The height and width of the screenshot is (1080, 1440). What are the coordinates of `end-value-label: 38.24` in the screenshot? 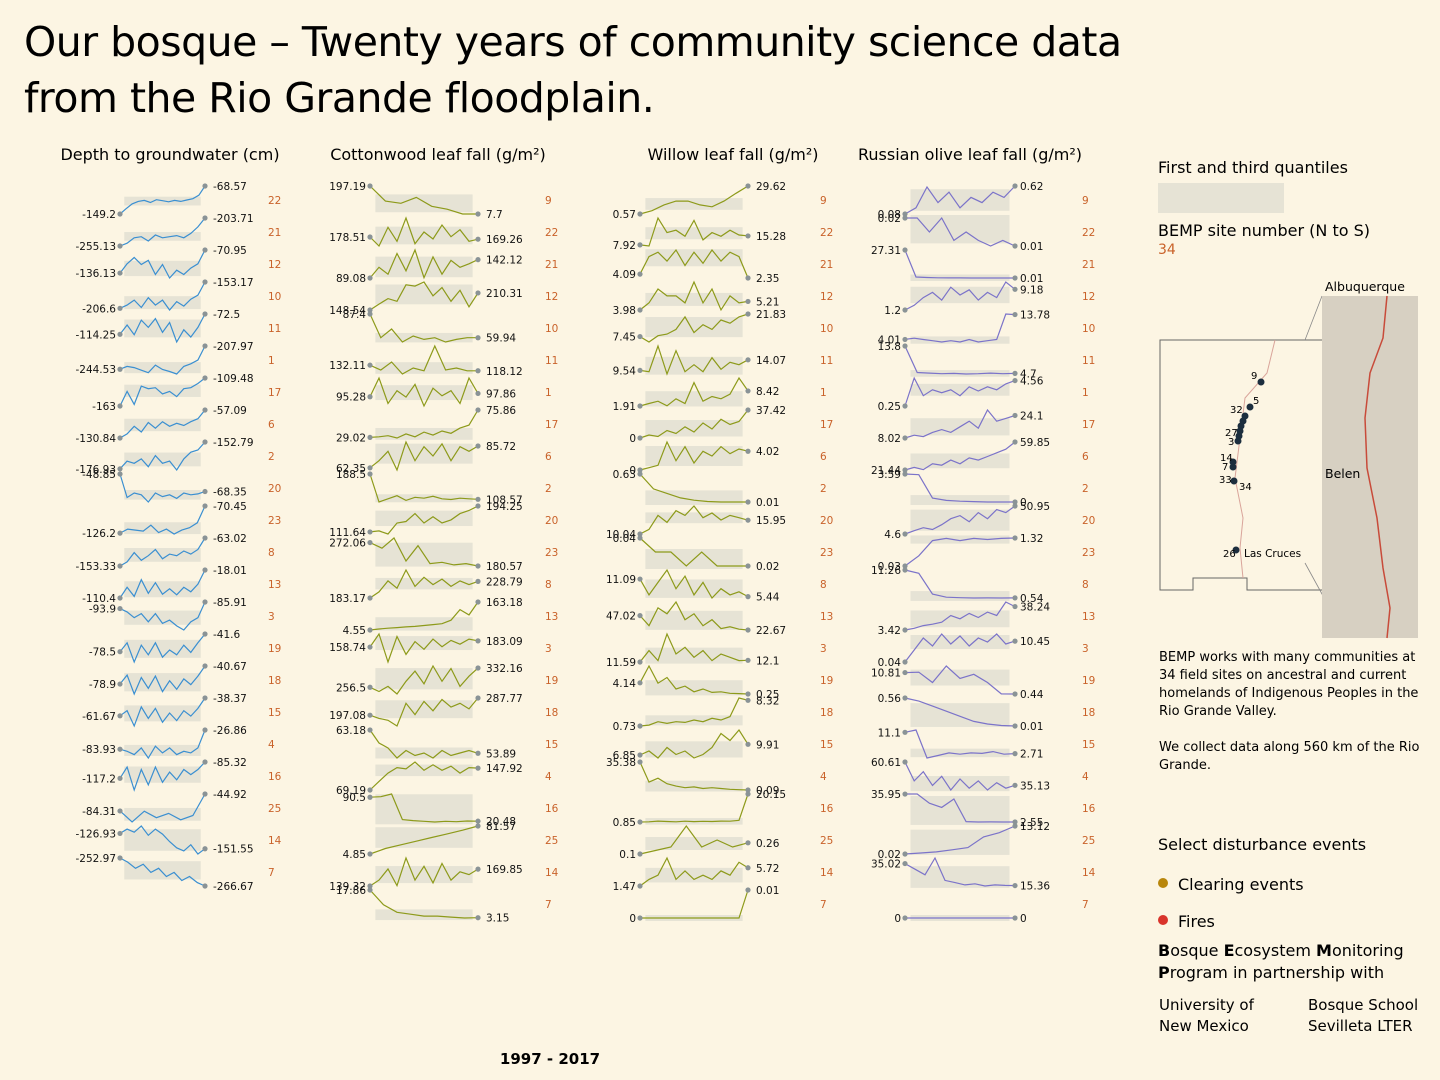 It's located at (1035, 608).